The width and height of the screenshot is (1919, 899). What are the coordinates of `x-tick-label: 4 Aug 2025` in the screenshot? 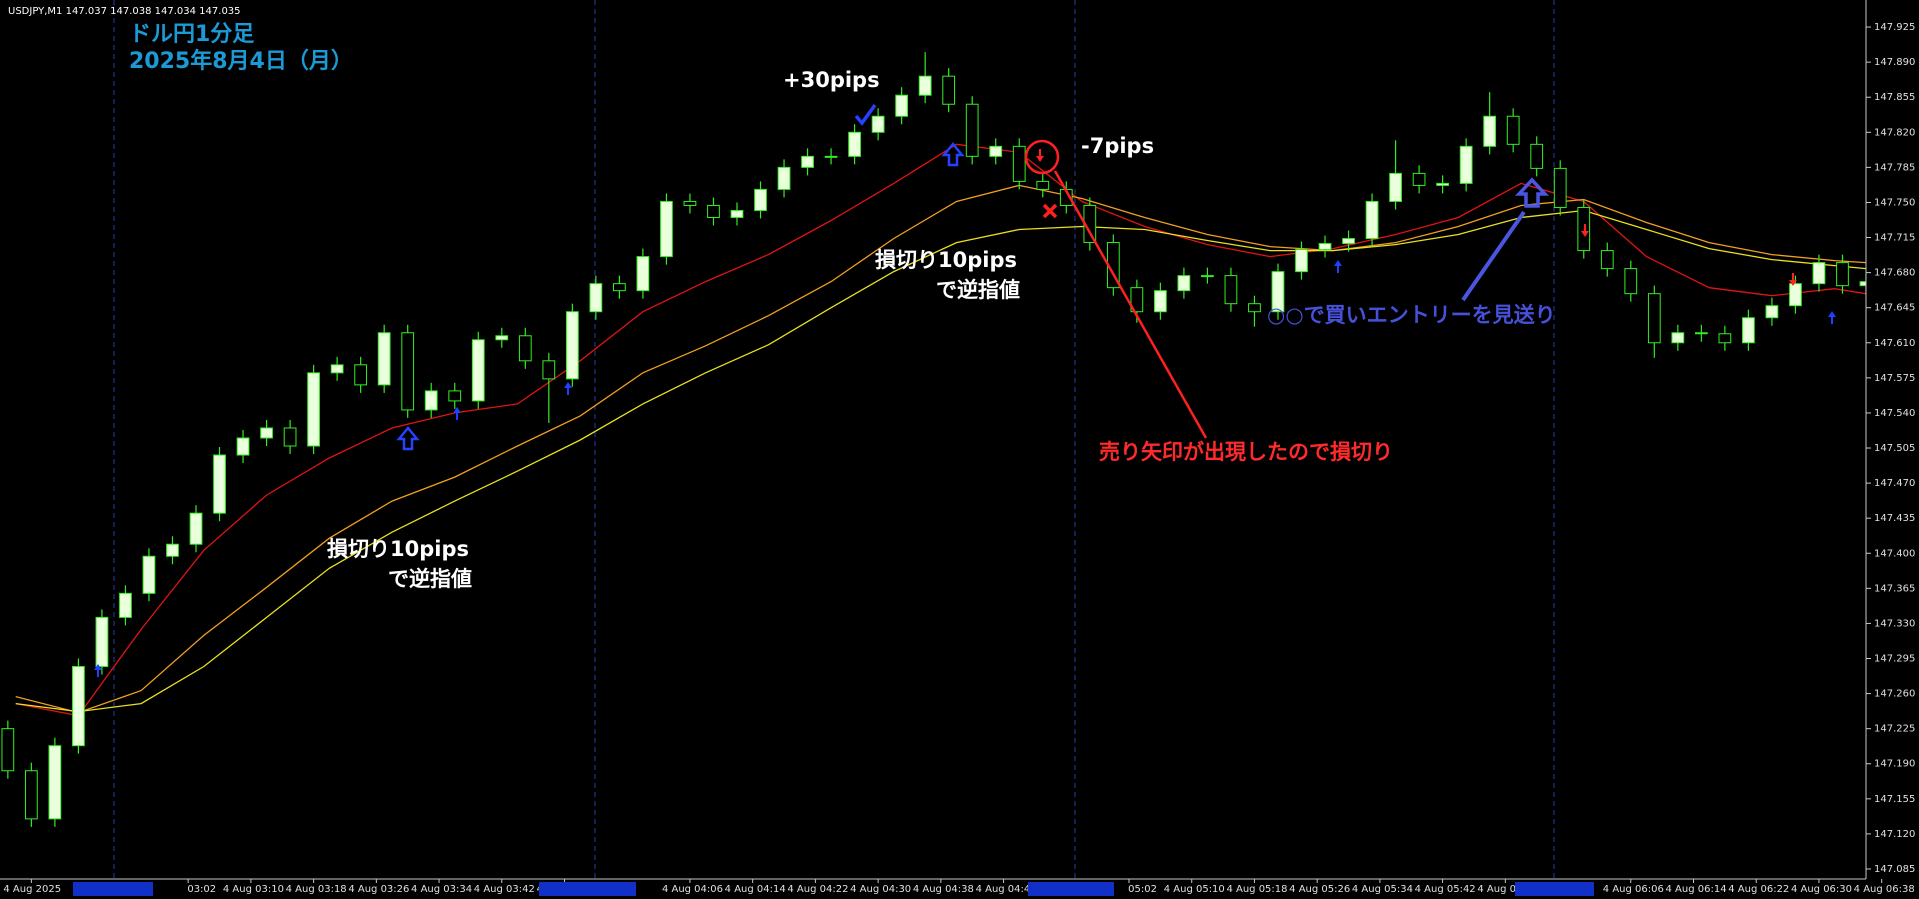 It's located at (32, 889).